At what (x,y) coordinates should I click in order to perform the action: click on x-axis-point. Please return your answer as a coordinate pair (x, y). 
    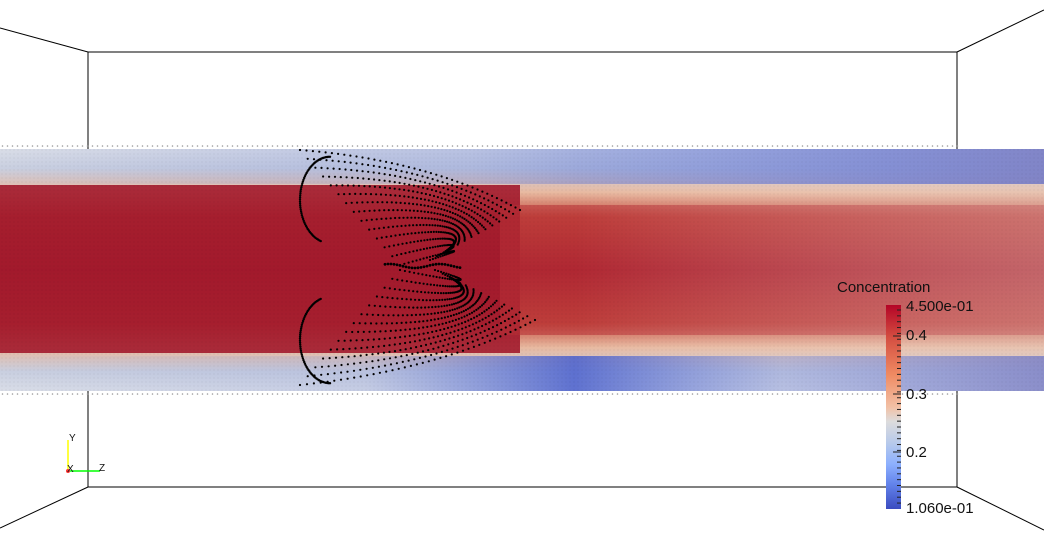
    Looking at the image, I should click on (68, 471).